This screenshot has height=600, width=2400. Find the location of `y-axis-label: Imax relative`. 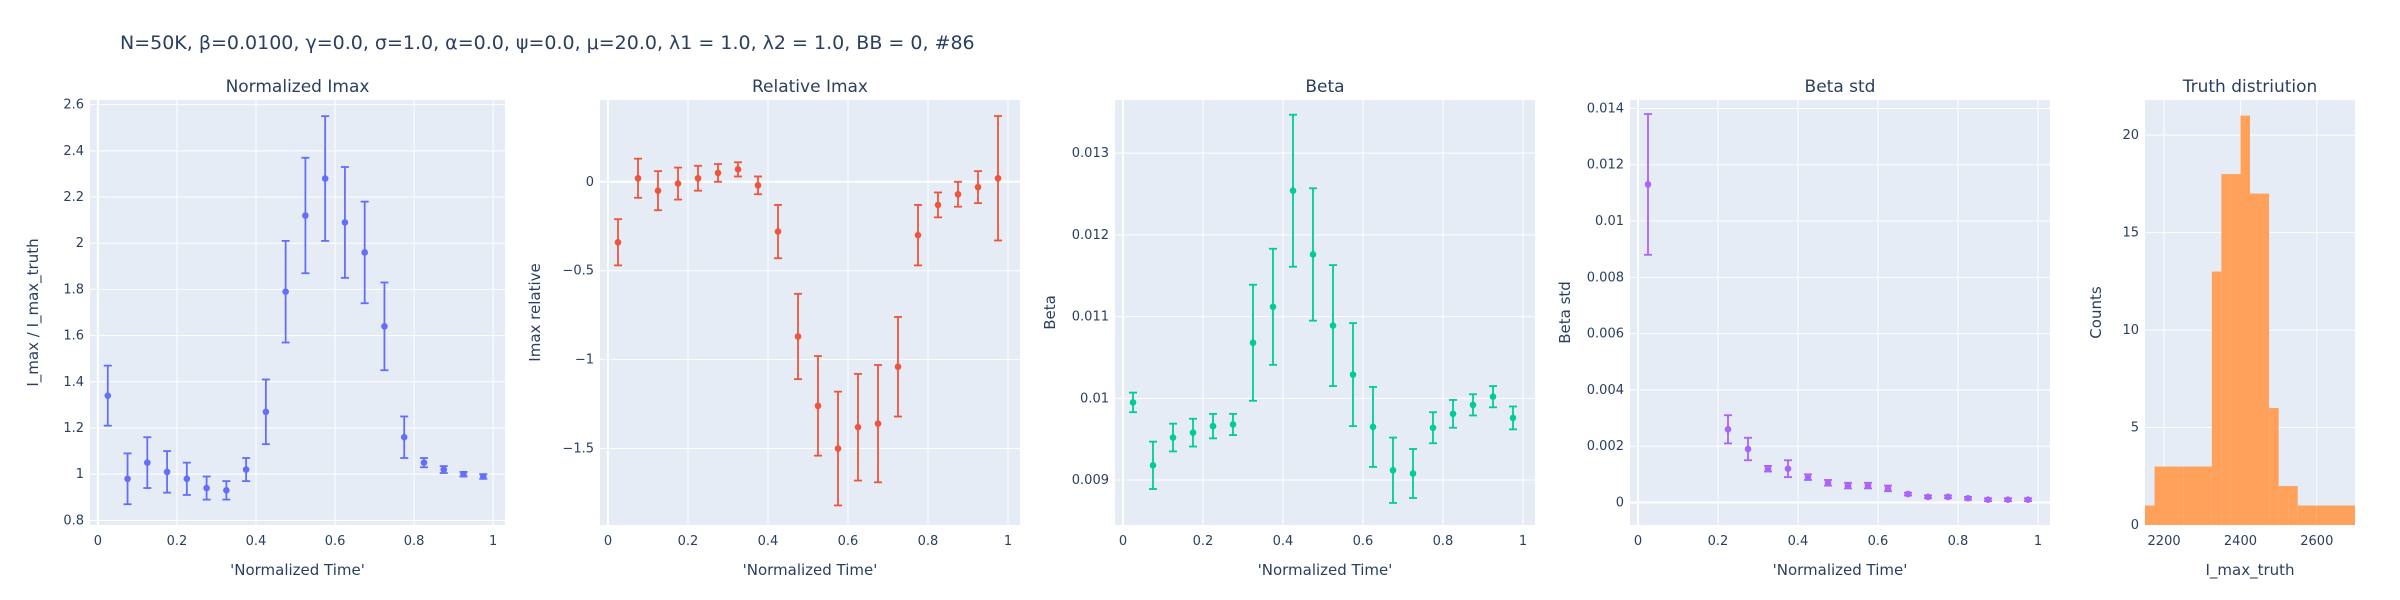

y-axis-label: Imax relative is located at coordinates (535, 312).